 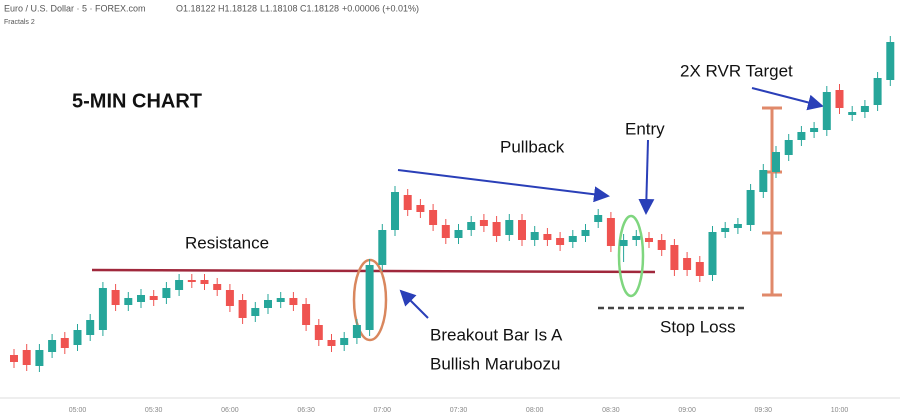 I want to click on x-tick-label: 09:00, so click(x=687, y=410).